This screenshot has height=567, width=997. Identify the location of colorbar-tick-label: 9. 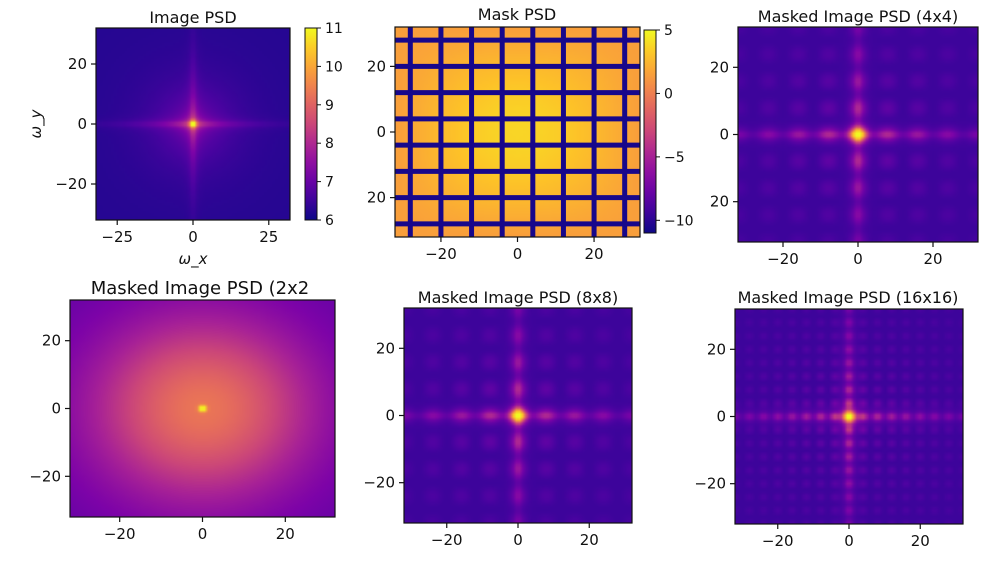
(329, 106).